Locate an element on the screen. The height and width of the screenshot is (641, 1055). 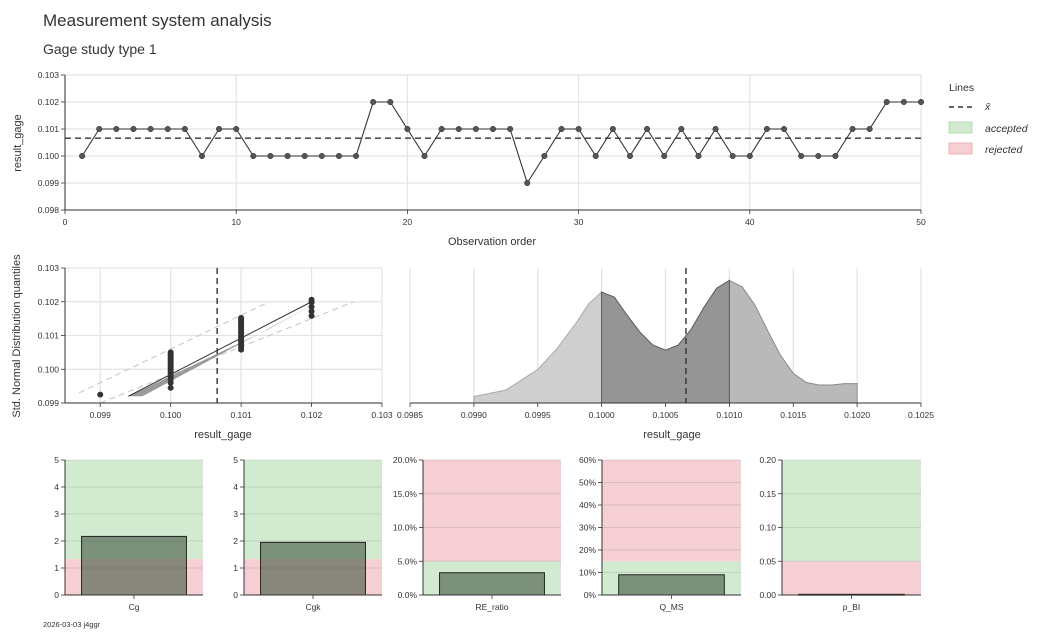
x-tick-label: 0.1020 is located at coordinates (857, 415).